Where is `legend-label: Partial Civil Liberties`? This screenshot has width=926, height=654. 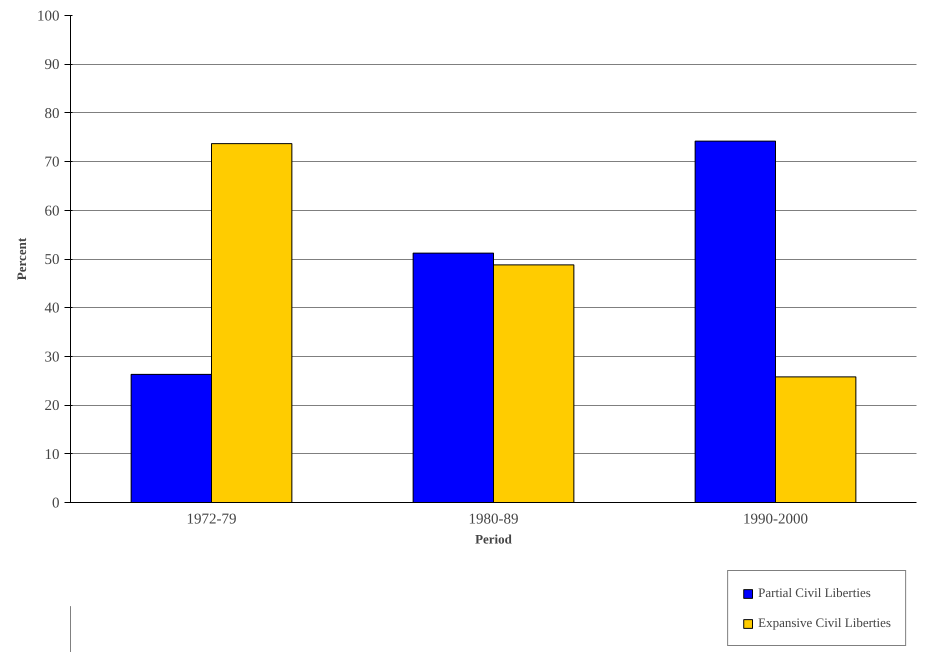
legend-label: Partial Civil Liberties is located at coordinates (814, 593).